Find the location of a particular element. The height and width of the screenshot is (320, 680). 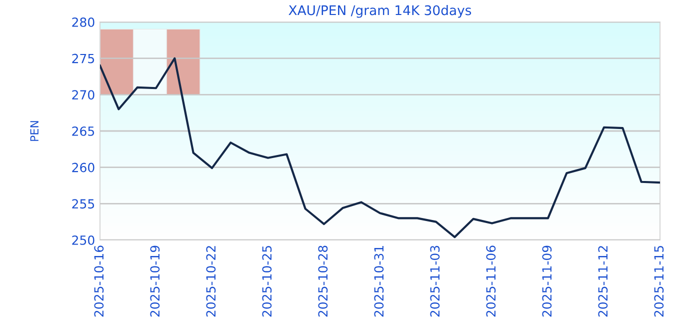

y-tick-label: 250 is located at coordinates (83, 240).